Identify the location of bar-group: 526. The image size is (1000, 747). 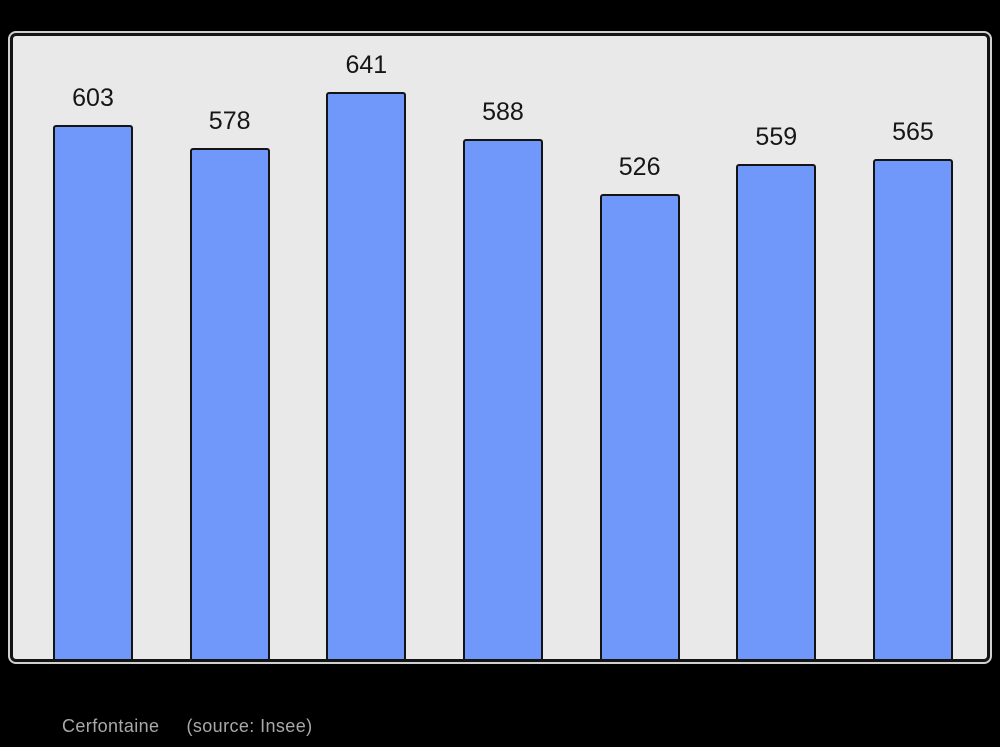
(639, 406).